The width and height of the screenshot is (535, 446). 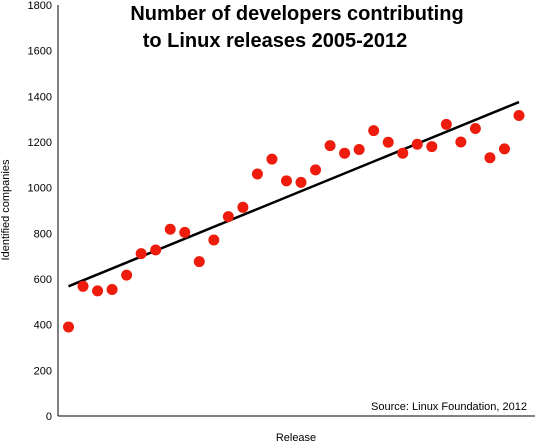 What do you see at coordinates (296, 438) in the screenshot?
I see `x-axis-label: Release` at bounding box center [296, 438].